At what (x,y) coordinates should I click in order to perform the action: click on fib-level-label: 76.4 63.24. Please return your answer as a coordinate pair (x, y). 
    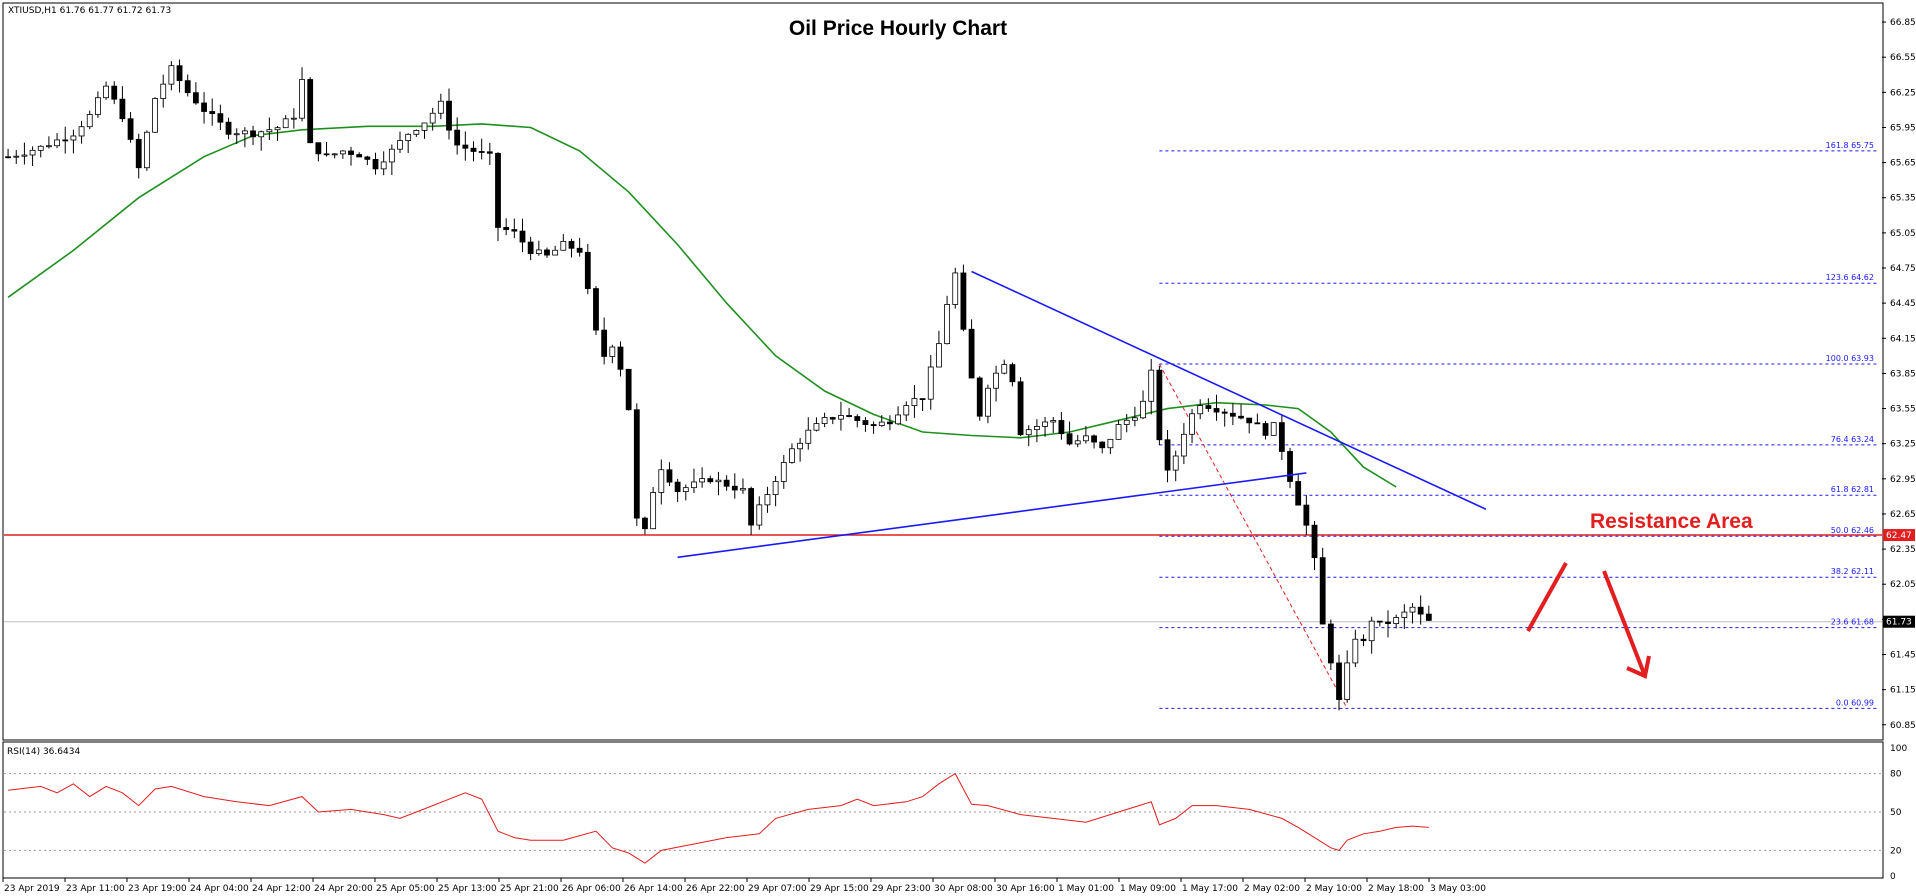
    Looking at the image, I should click on (1852, 439).